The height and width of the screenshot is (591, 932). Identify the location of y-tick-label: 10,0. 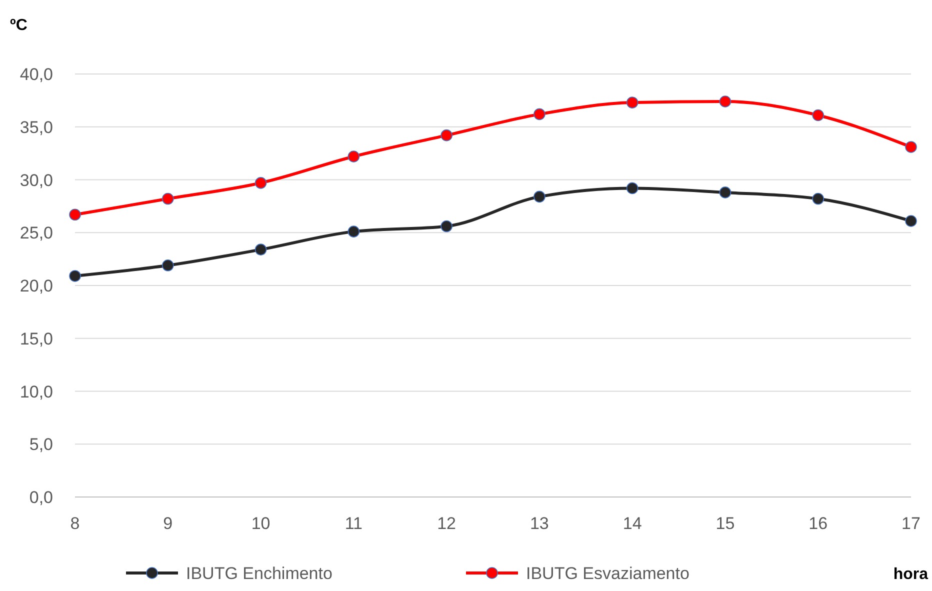
(36, 392).